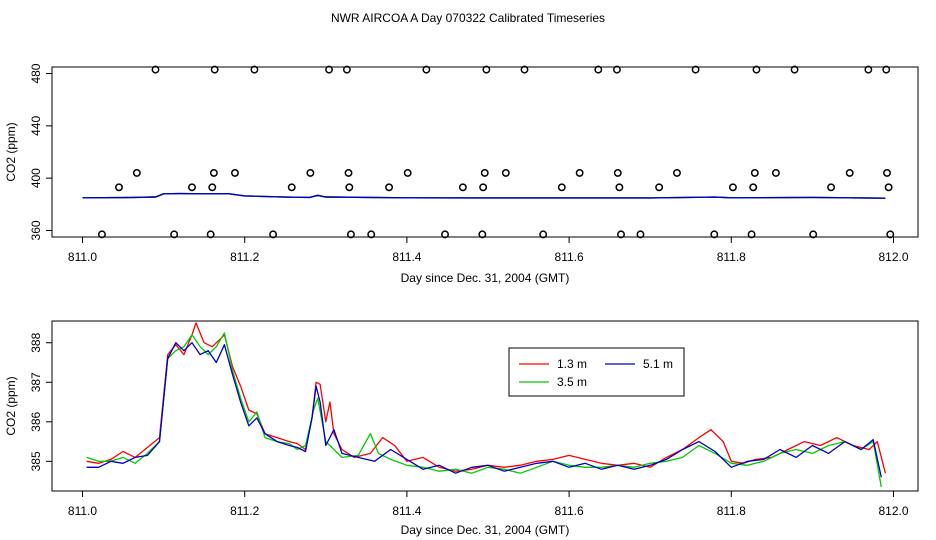 The height and width of the screenshot is (540, 936). What do you see at coordinates (731, 511) in the screenshot?
I see `bottom-x-tick-label: 811.8` at bounding box center [731, 511].